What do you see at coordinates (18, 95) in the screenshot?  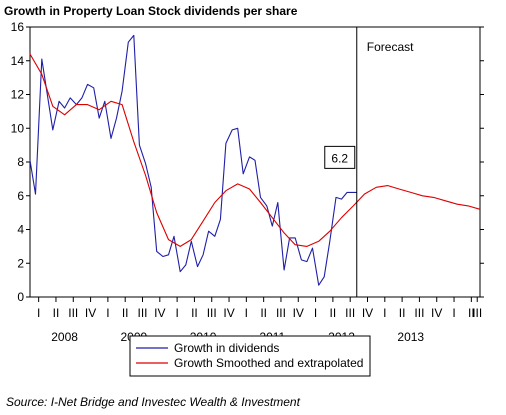 I see `y-tick-label: 12` at bounding box center [18, 95].